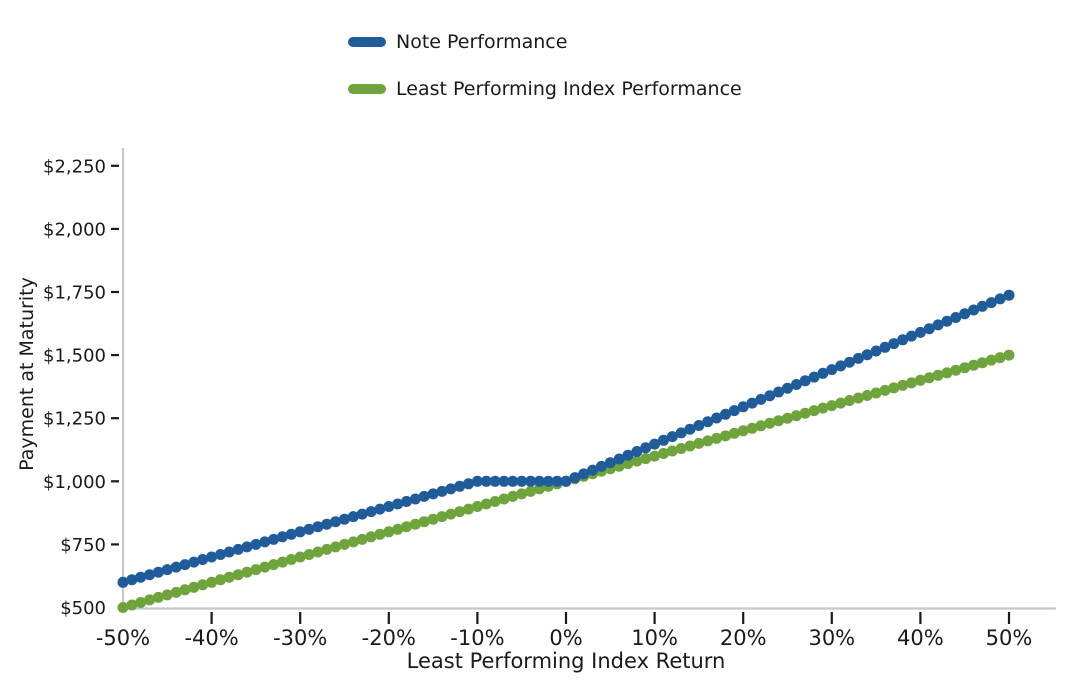 The image size is (1088, 688). I want to click on x-tick-label: 40%, so click(920, 638).